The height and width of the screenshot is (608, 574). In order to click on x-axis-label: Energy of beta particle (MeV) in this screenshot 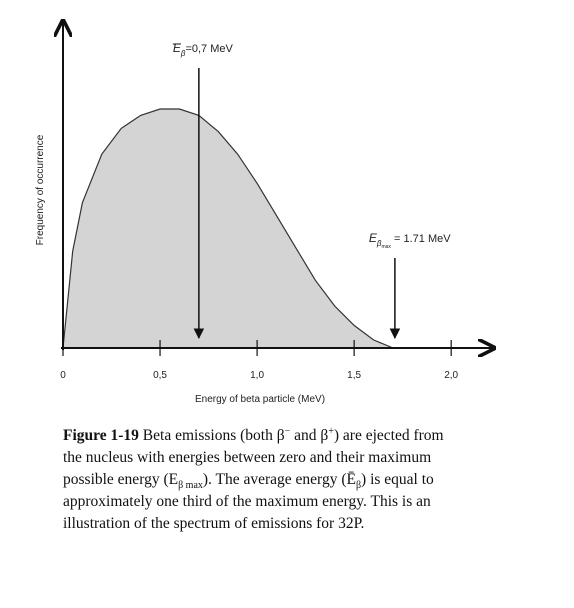, I will do `click(260, 399)`.